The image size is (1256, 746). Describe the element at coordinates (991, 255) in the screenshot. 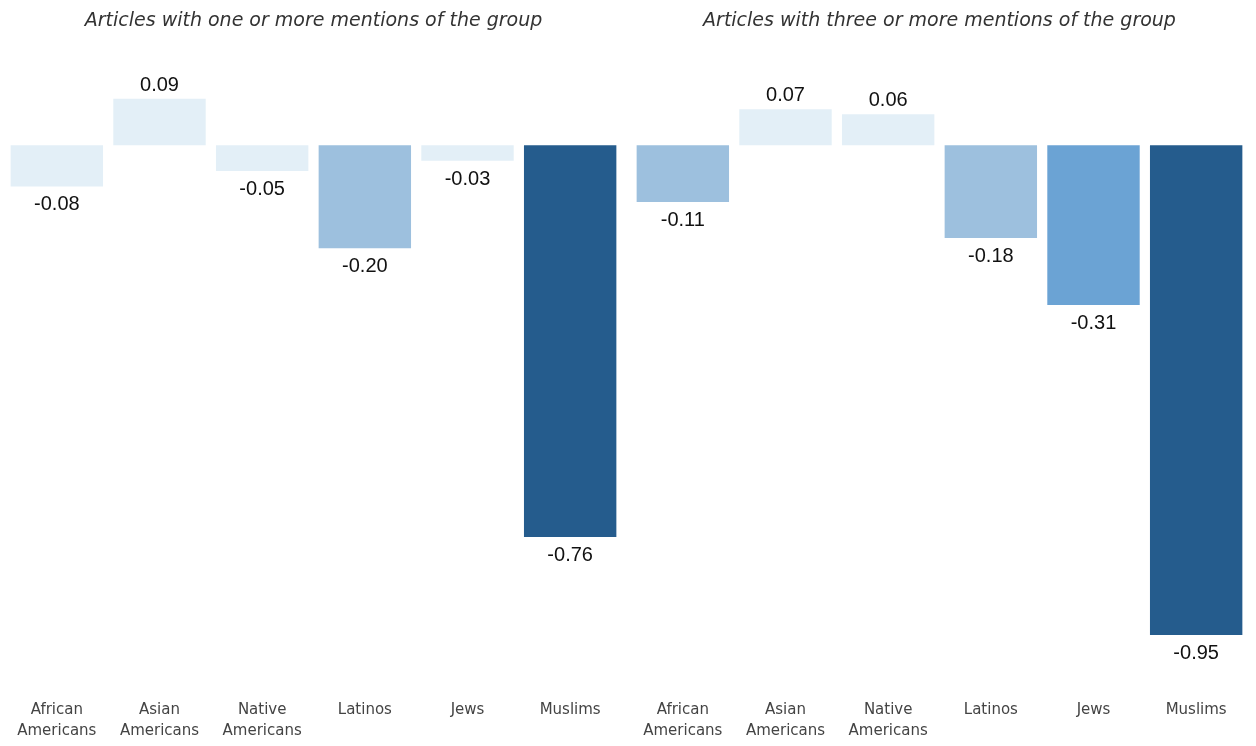

I see `data-label: -0.18` at that location.